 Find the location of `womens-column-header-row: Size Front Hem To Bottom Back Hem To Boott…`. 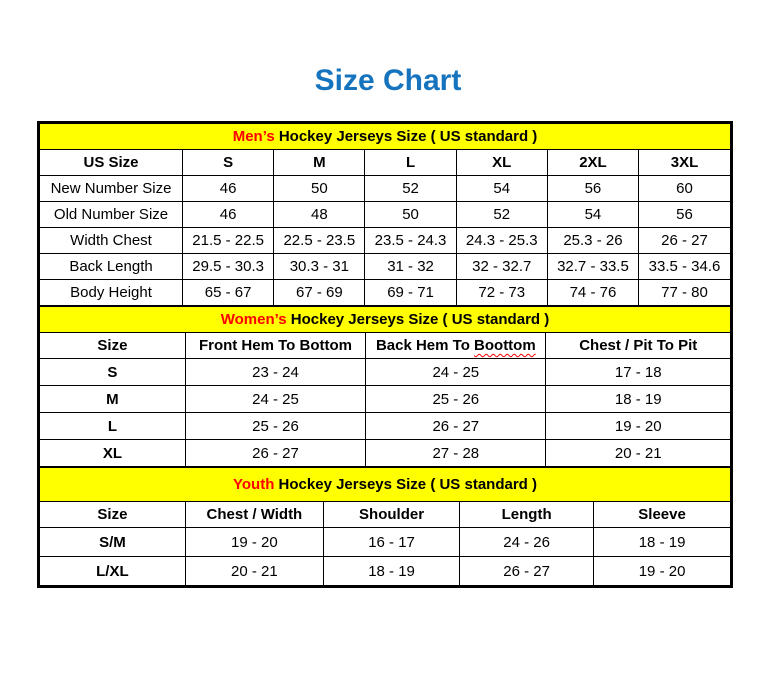

womens-column-header-row: Size Front Hem To Bottom Back Hem To Boott… is located at coordinates (385, 345).